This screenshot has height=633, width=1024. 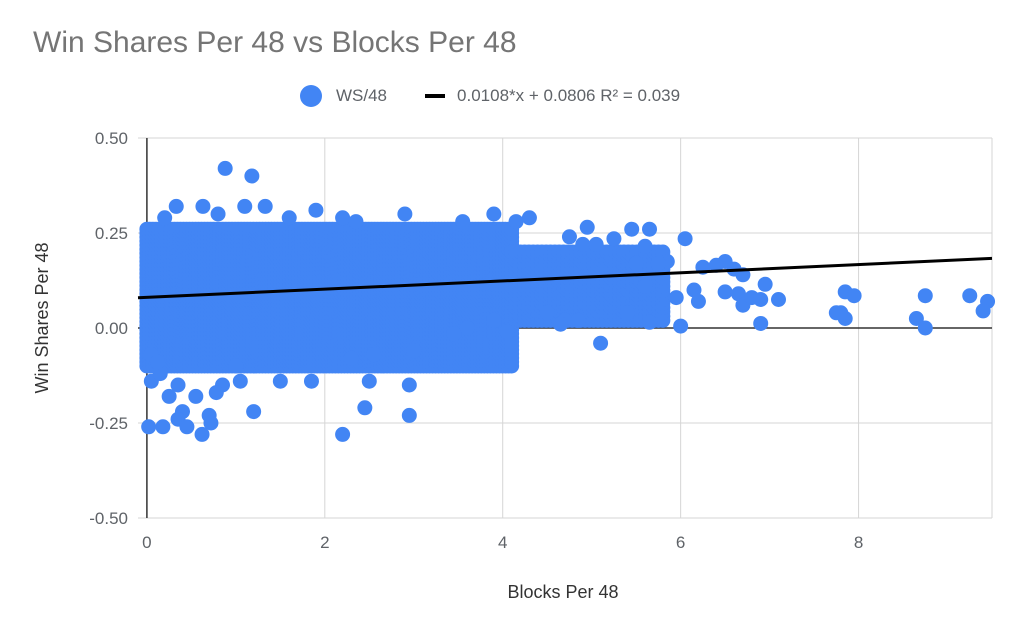 What do you see at coordinates (324, 542) in the screenshot?
I see `x-tick-label: 2` at bounding box center [324, 542].